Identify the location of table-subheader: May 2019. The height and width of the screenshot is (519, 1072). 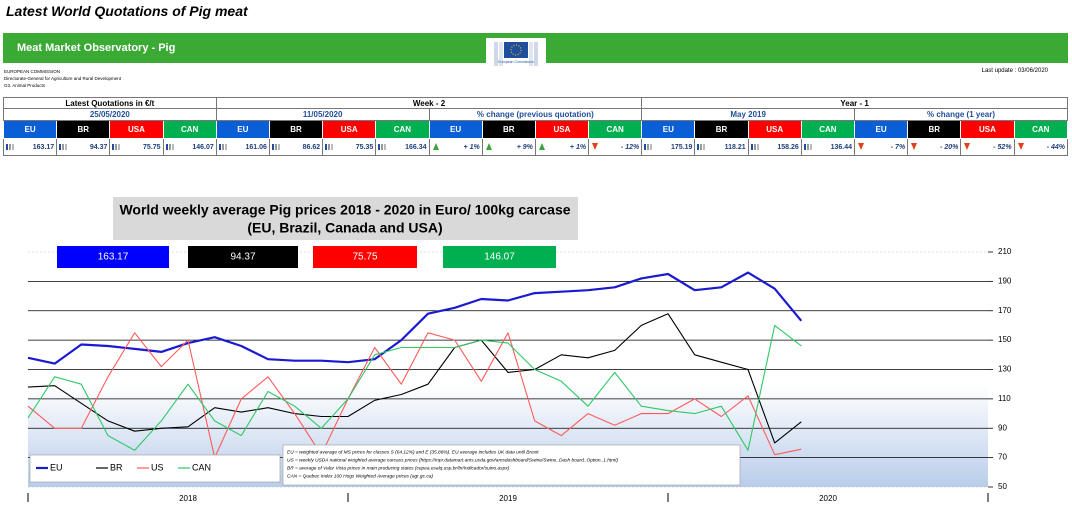
(748, 114).